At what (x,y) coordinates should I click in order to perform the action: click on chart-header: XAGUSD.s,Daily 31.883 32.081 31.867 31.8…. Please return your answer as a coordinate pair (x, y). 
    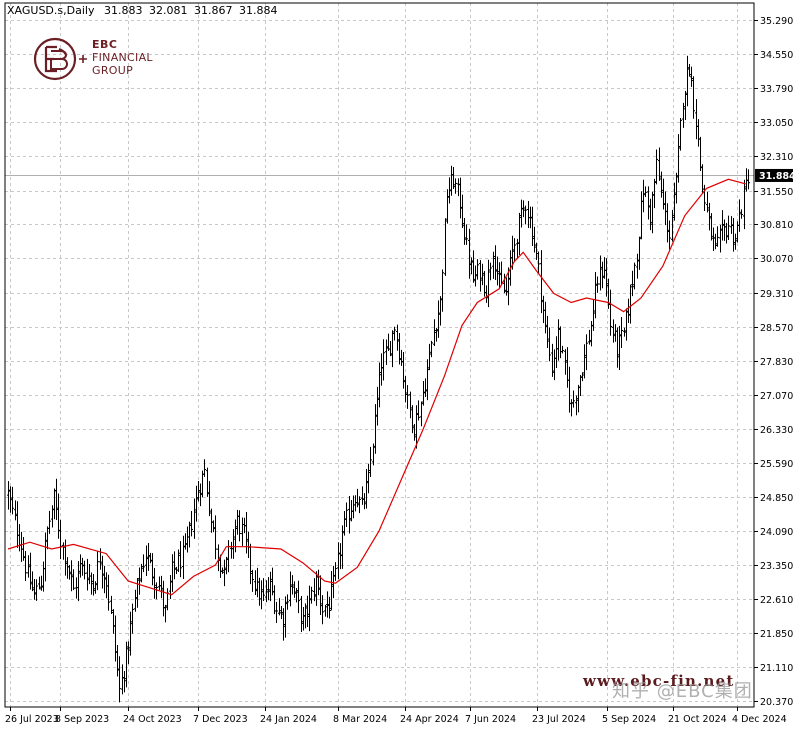
    Looking at the image, I should click on (143, 10).